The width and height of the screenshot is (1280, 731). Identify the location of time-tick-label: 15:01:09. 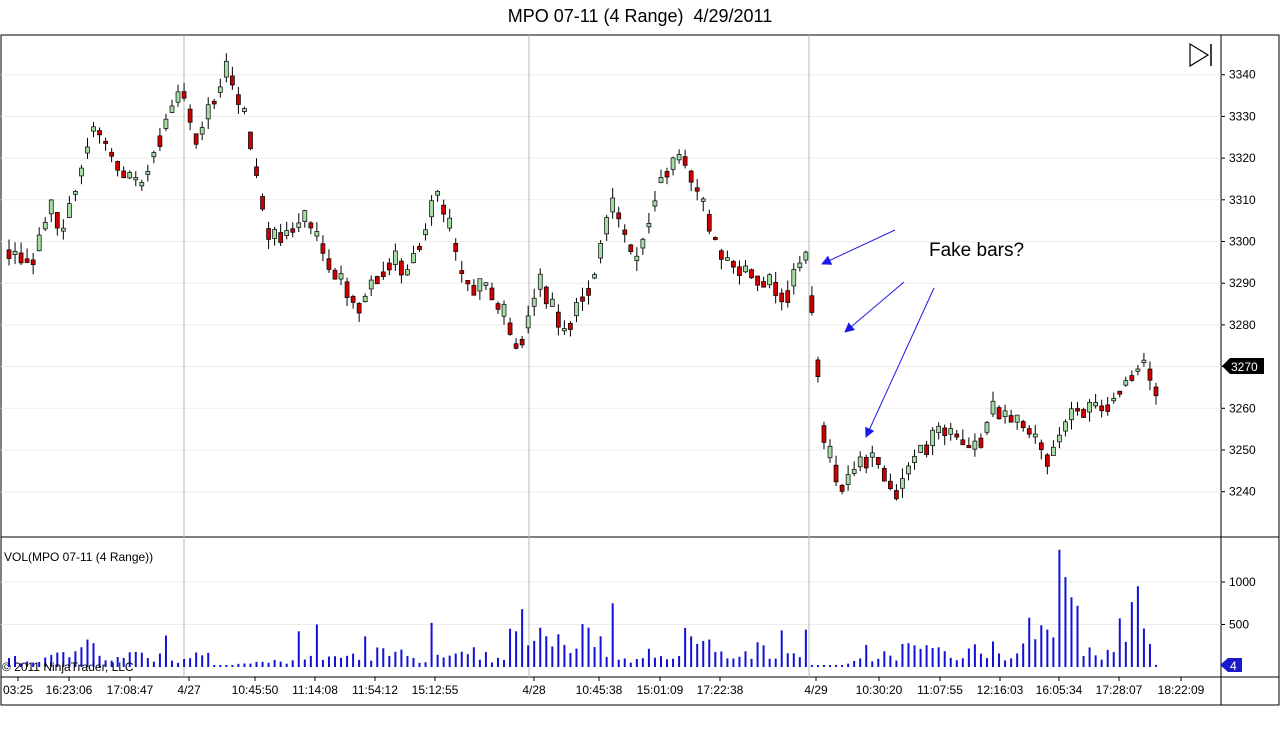
(660, 690).